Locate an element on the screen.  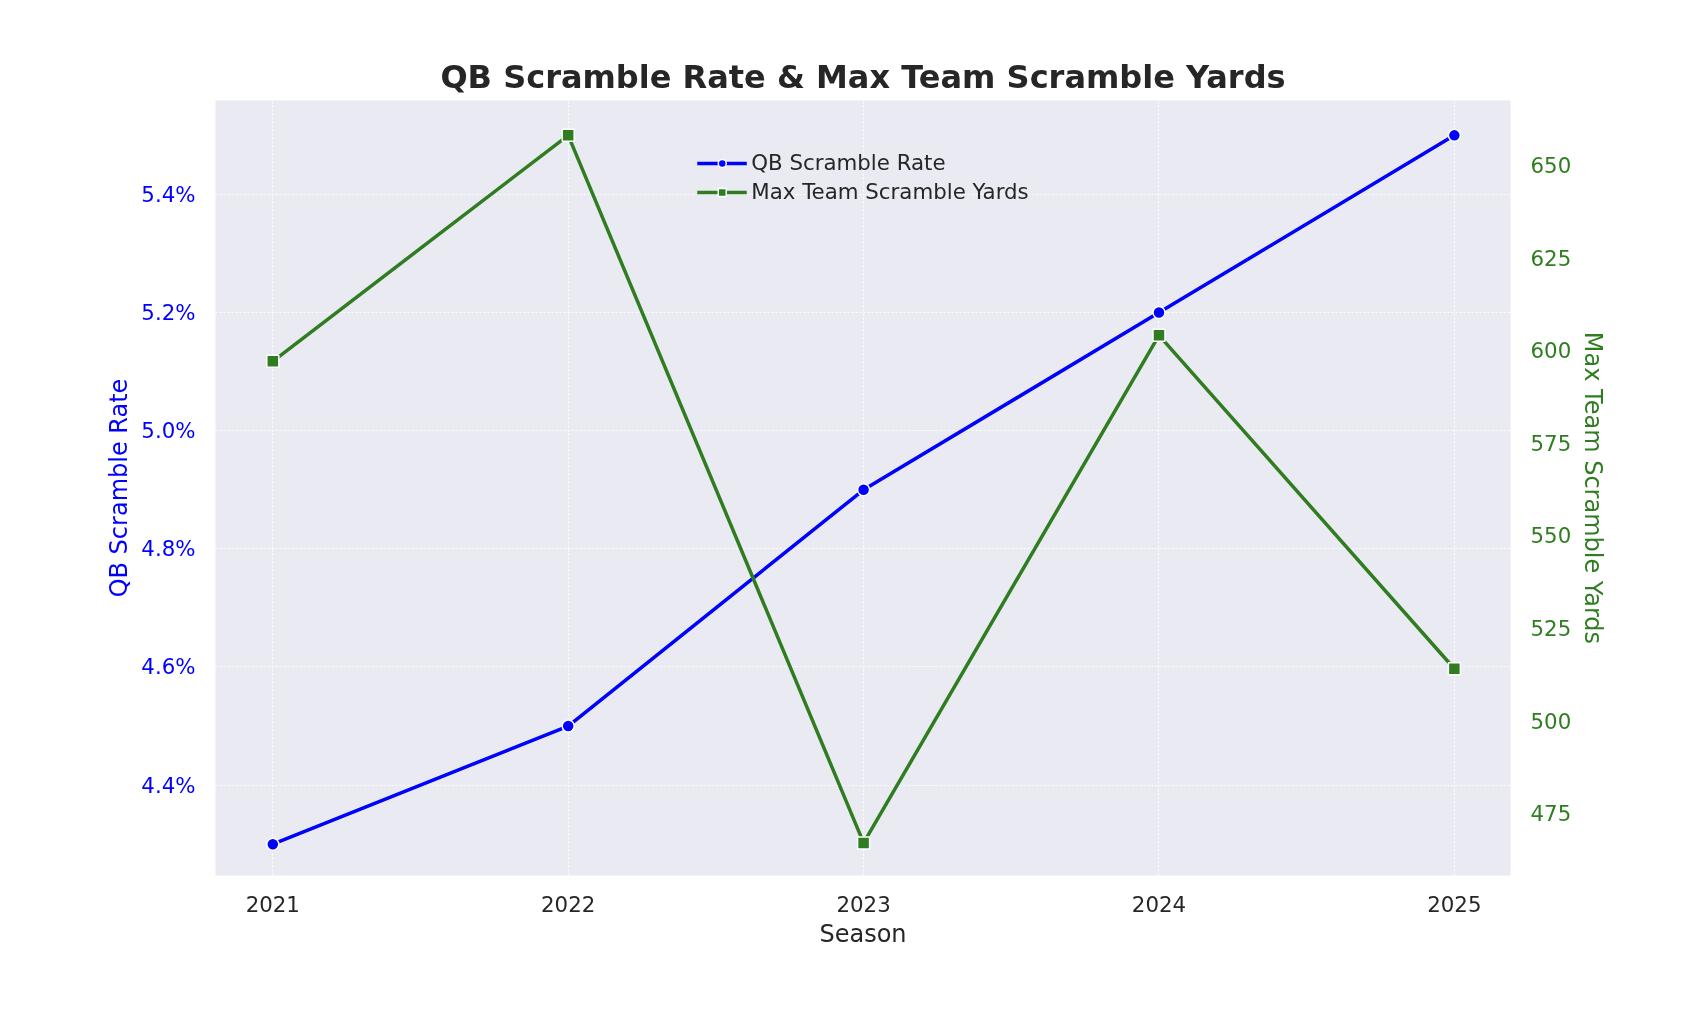
y-tick-label: 5.2% is located at coordinates (168, 313).